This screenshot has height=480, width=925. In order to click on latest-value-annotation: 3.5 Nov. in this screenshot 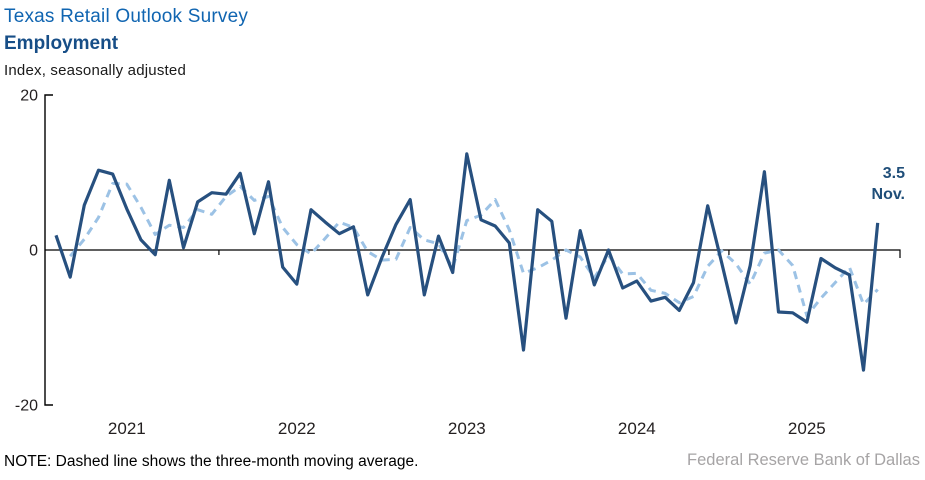, I will do `click(888, 184)`.